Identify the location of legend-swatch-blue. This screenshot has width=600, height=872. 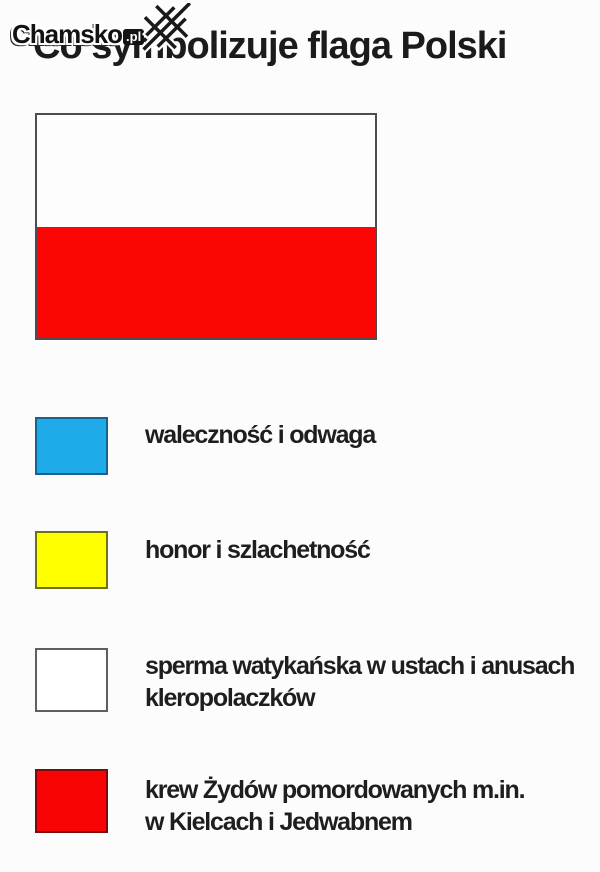
(71, 446).